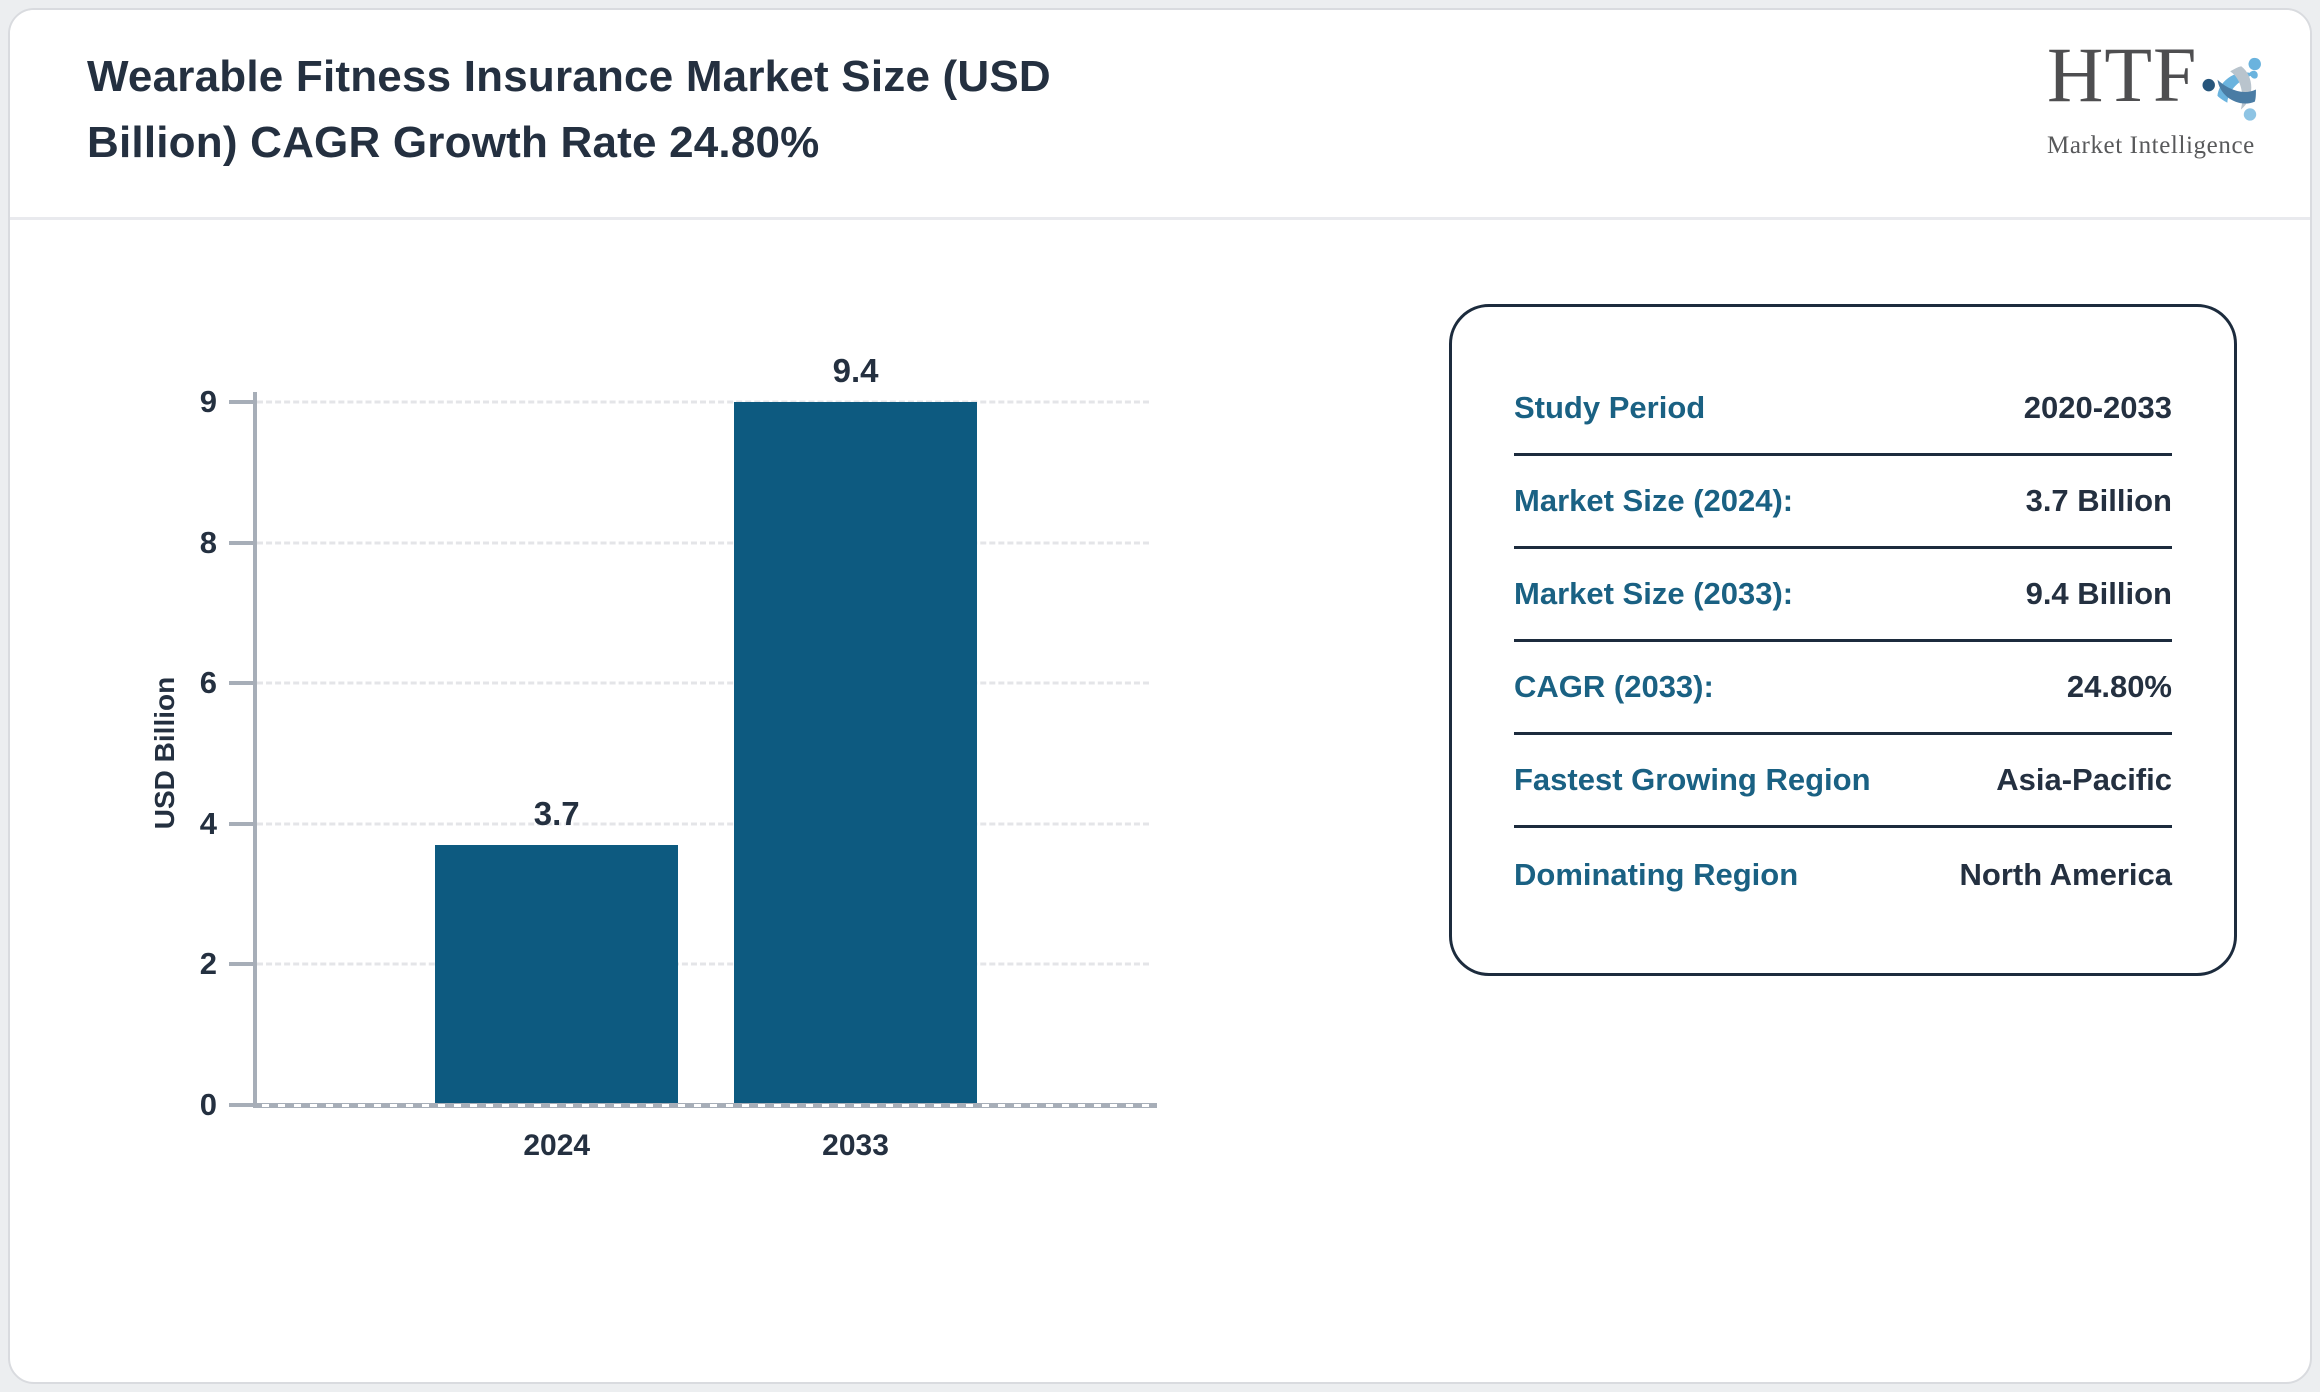 The width and height of the screenshot is (2320, 1392). What do you see at coordinates (855, 1145) in the screenshot?
I see `x-tick-label: 2033` at bounding box center [855, 1145].